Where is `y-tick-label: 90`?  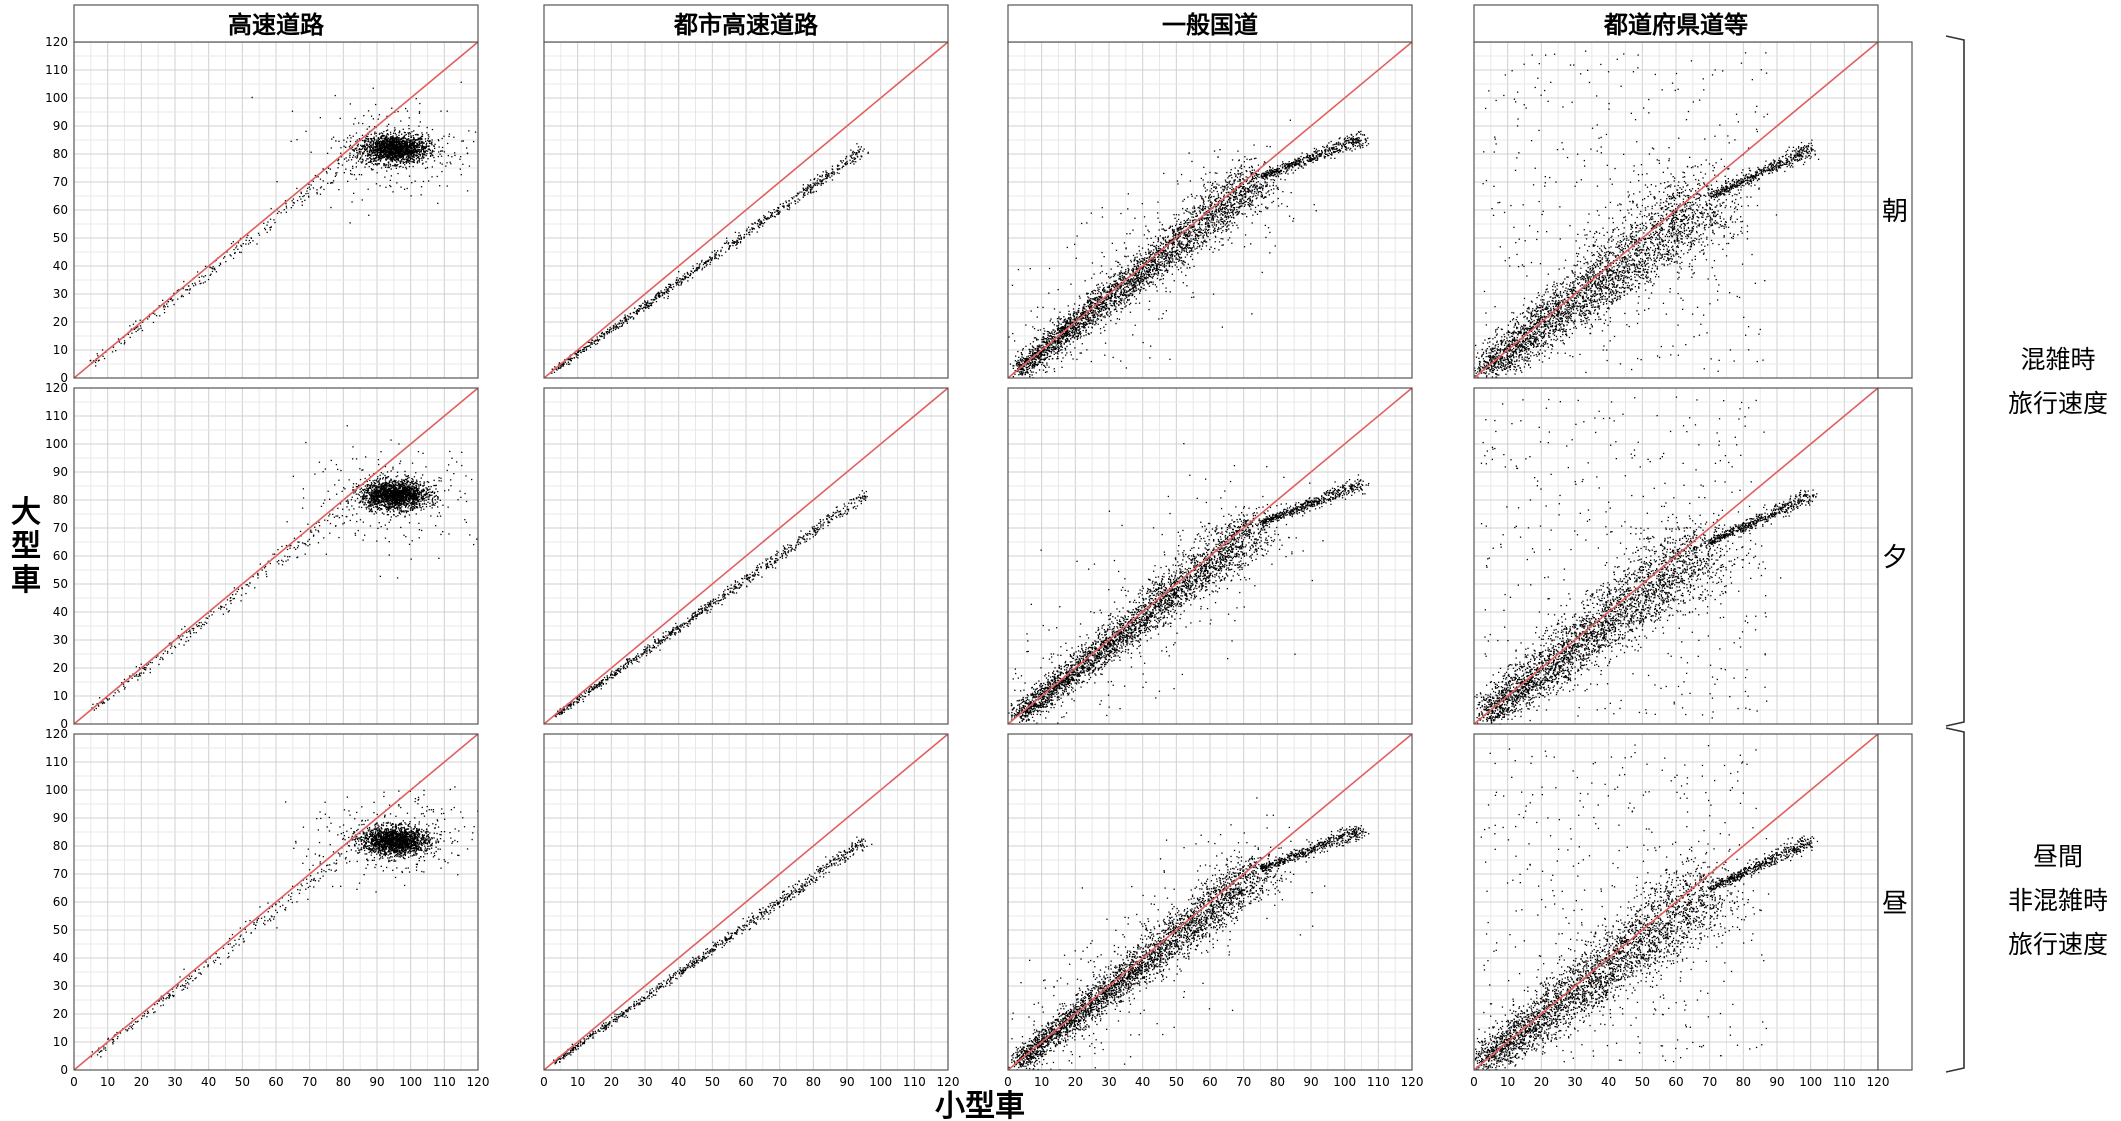 y-tick-label: 90 is located at coordinates (60, 126).